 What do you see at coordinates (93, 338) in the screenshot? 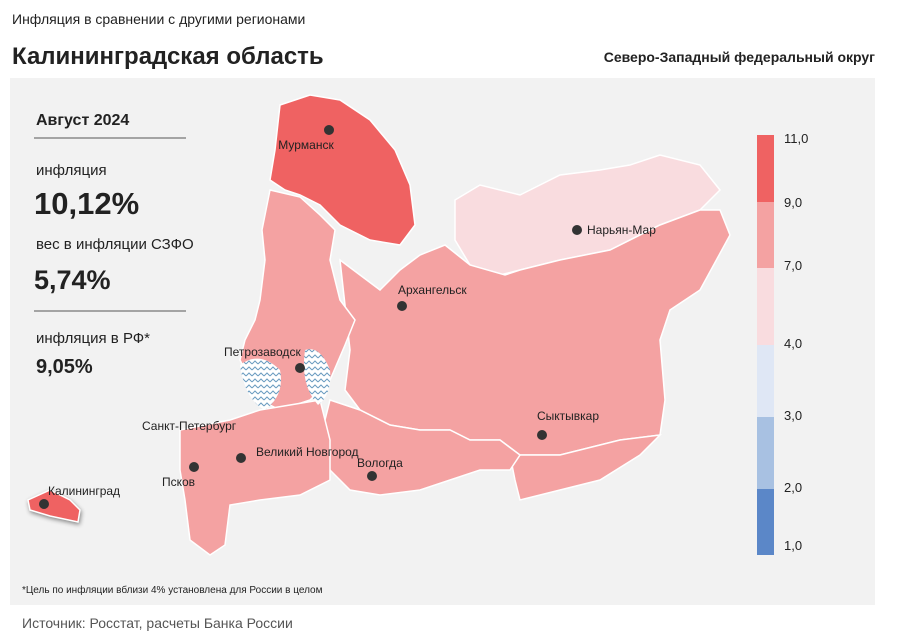
I see `label: инфляция в РФ*` at bounding box center [93, 338].